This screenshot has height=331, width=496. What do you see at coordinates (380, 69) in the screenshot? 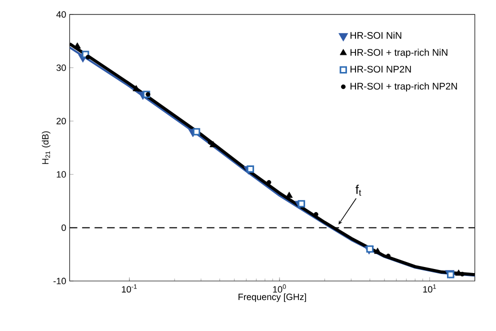
I see `legend-label: HR-SOI NP2N` at bounding box center [380, 69].